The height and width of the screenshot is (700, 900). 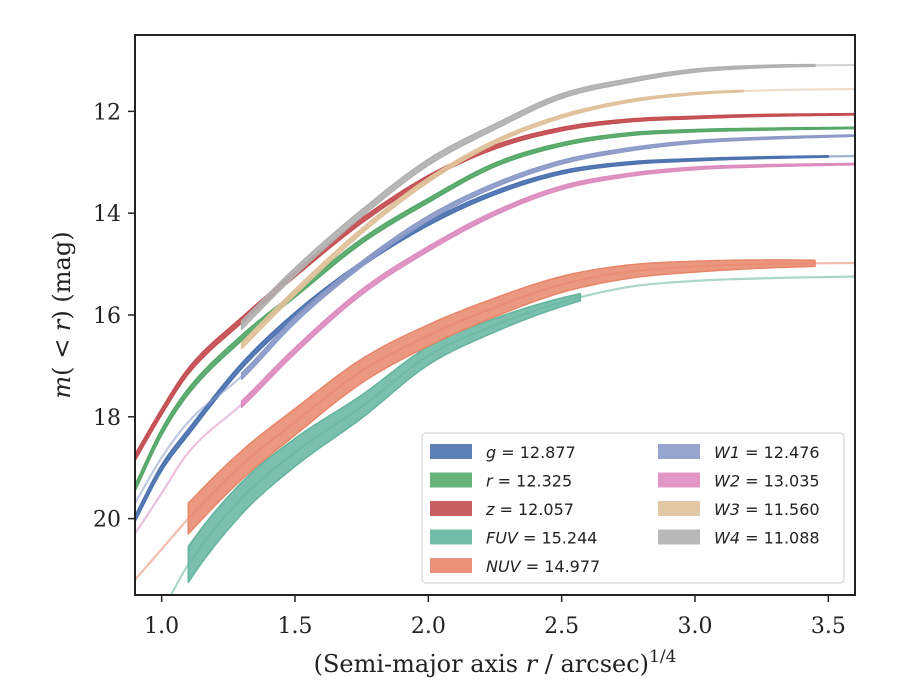 I want to click on legend-label: W4 = 11.088, so click(x=767, y=538).